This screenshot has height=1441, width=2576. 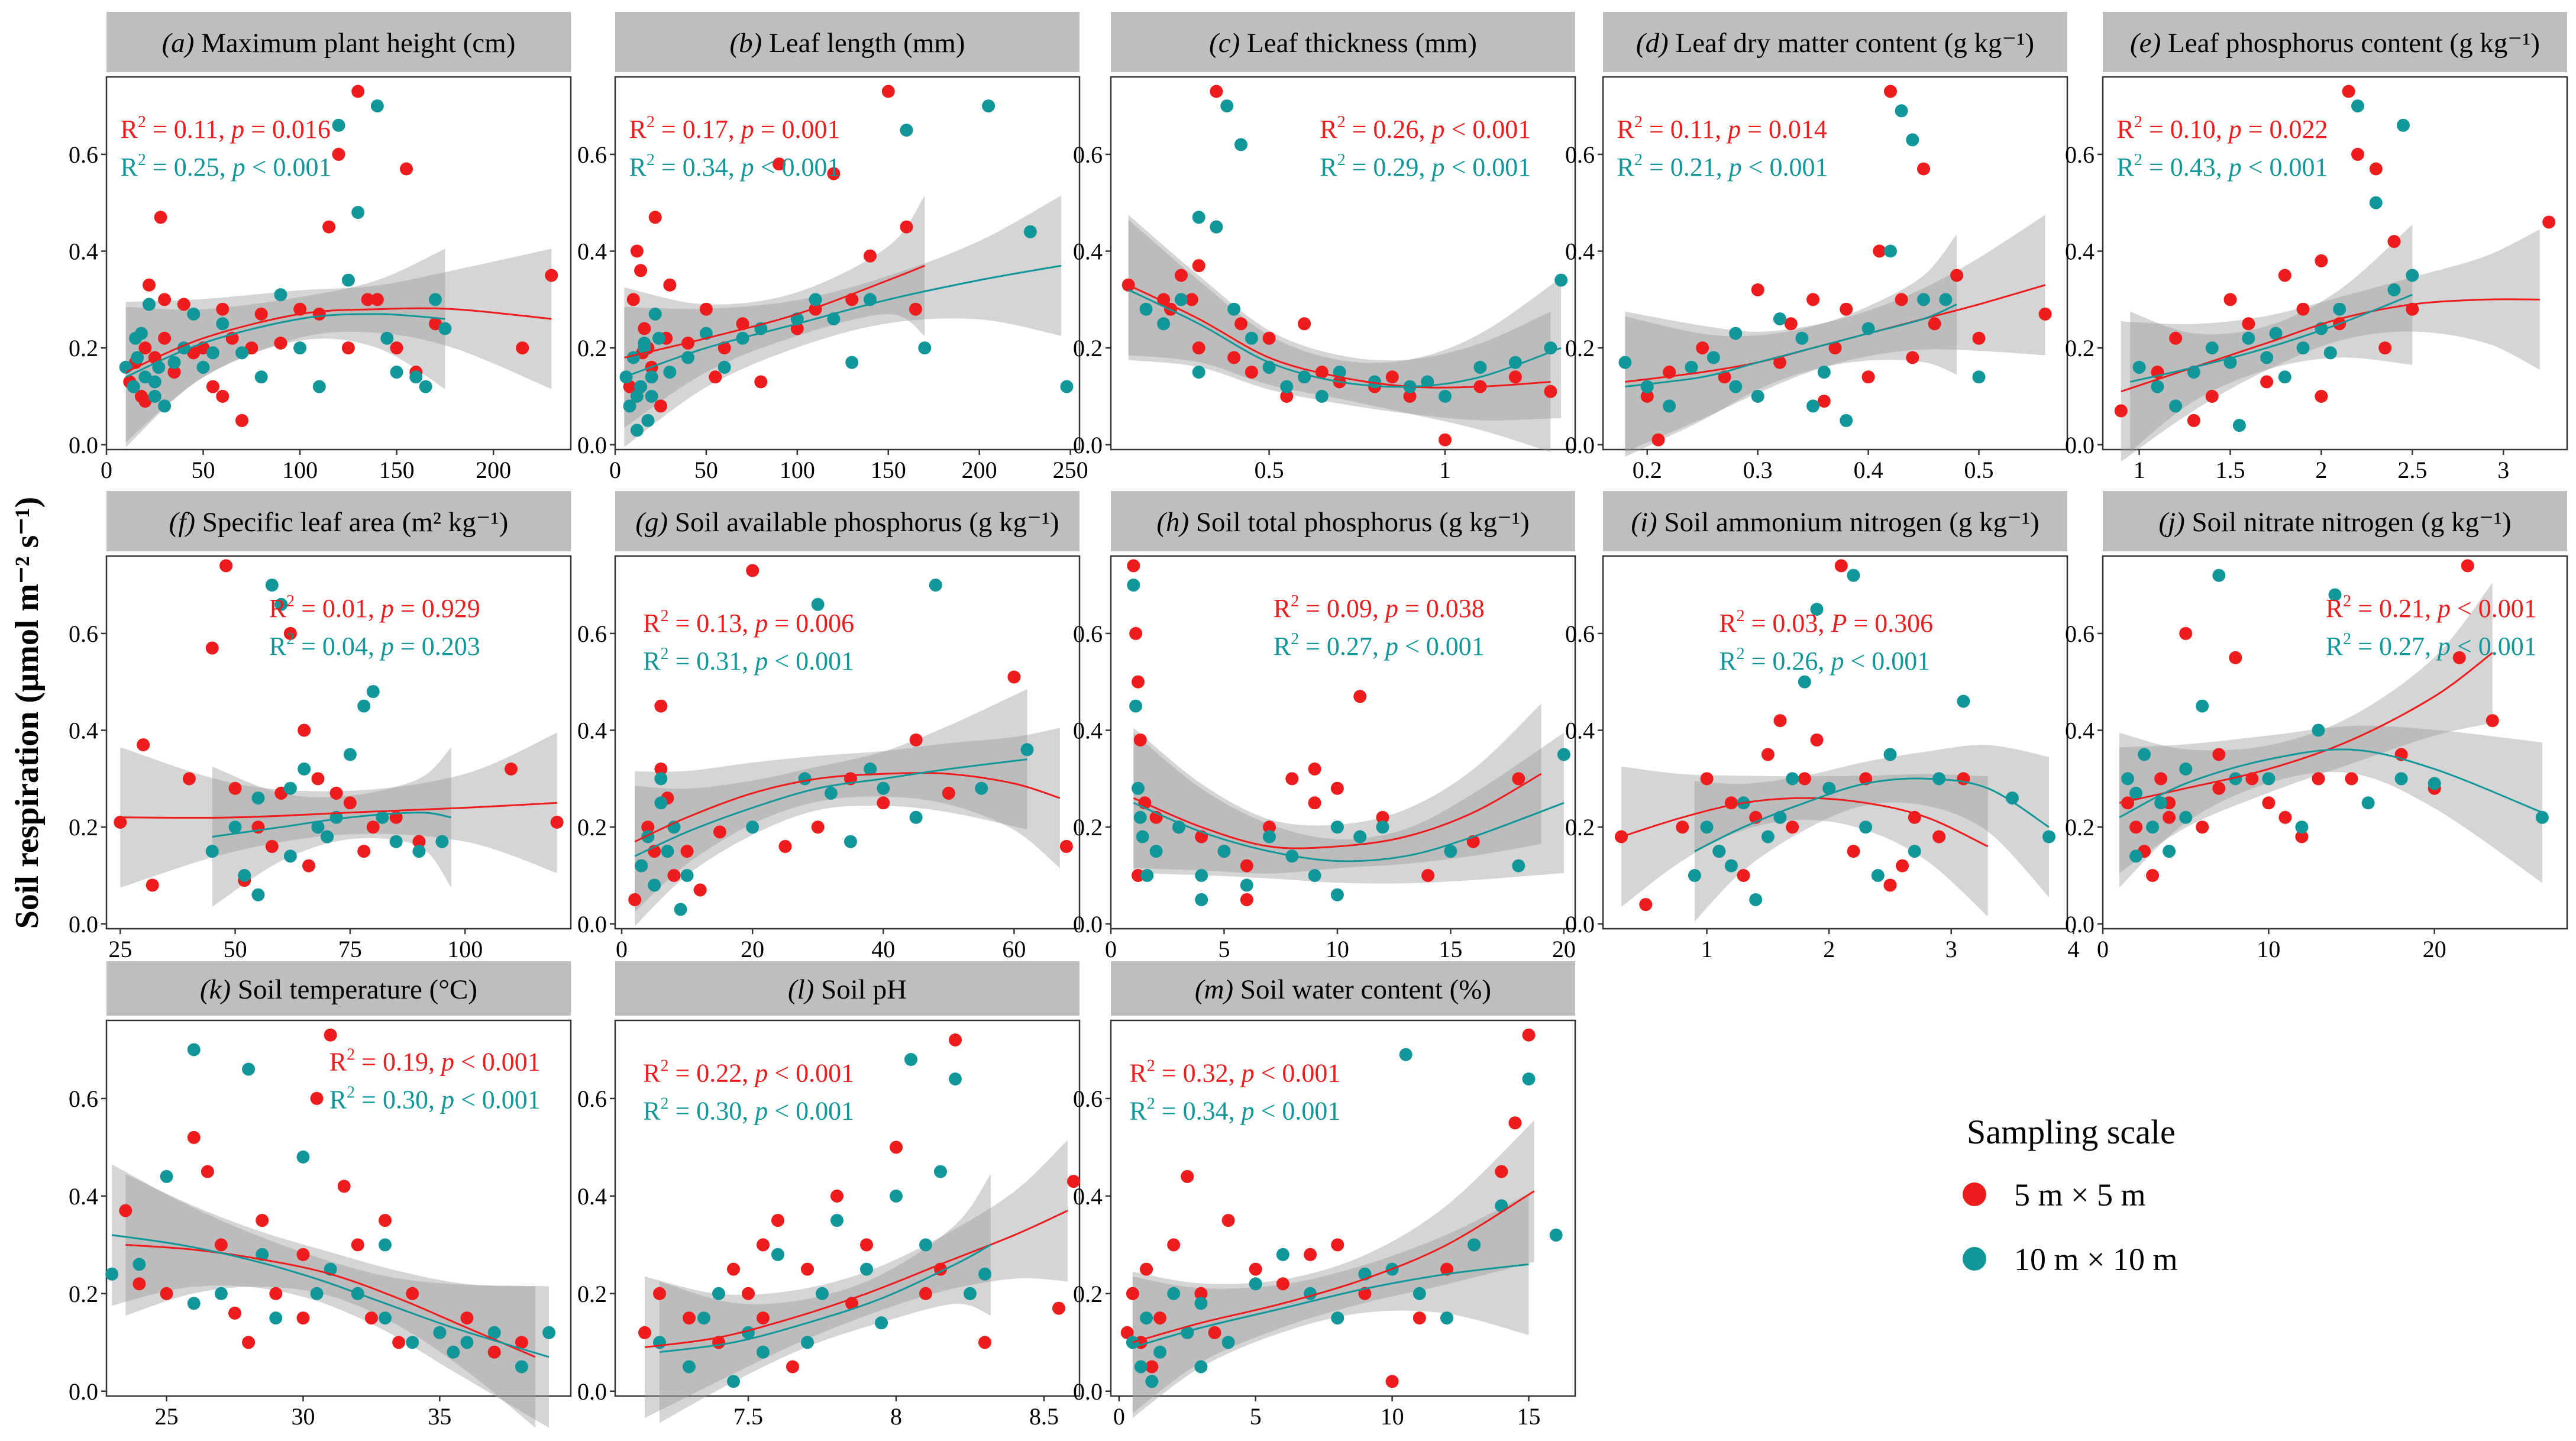 What do you see at coordinates (748, 1417) in the screenshot?
I see `x-tick-label: 7.5` at bounding box center [748, 1417].